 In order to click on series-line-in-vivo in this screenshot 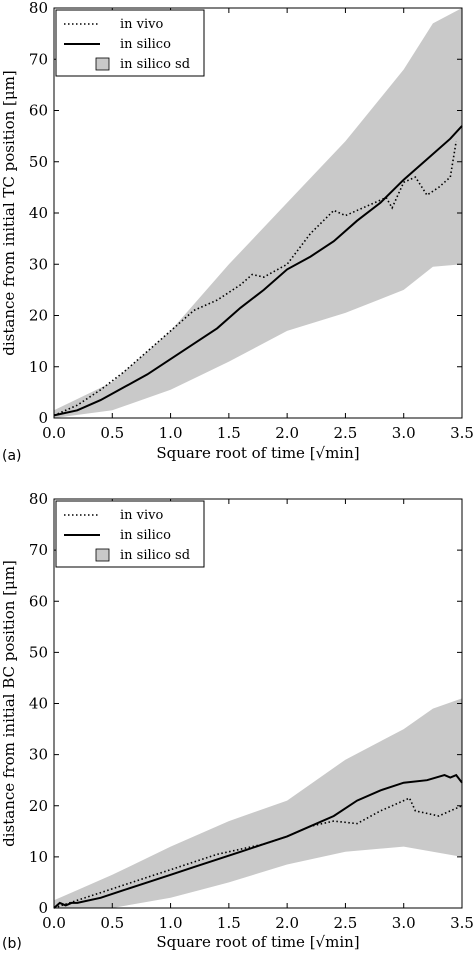, I will do `click(258, 853)`.